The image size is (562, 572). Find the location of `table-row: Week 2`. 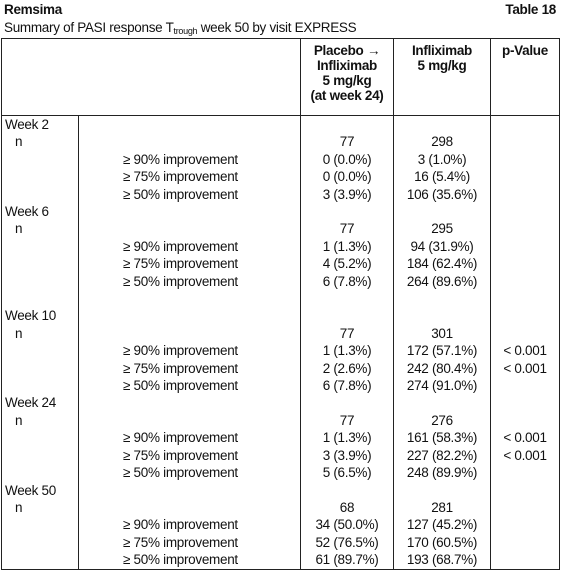

table-row: Week 2 is located at coordinates (280, 124).